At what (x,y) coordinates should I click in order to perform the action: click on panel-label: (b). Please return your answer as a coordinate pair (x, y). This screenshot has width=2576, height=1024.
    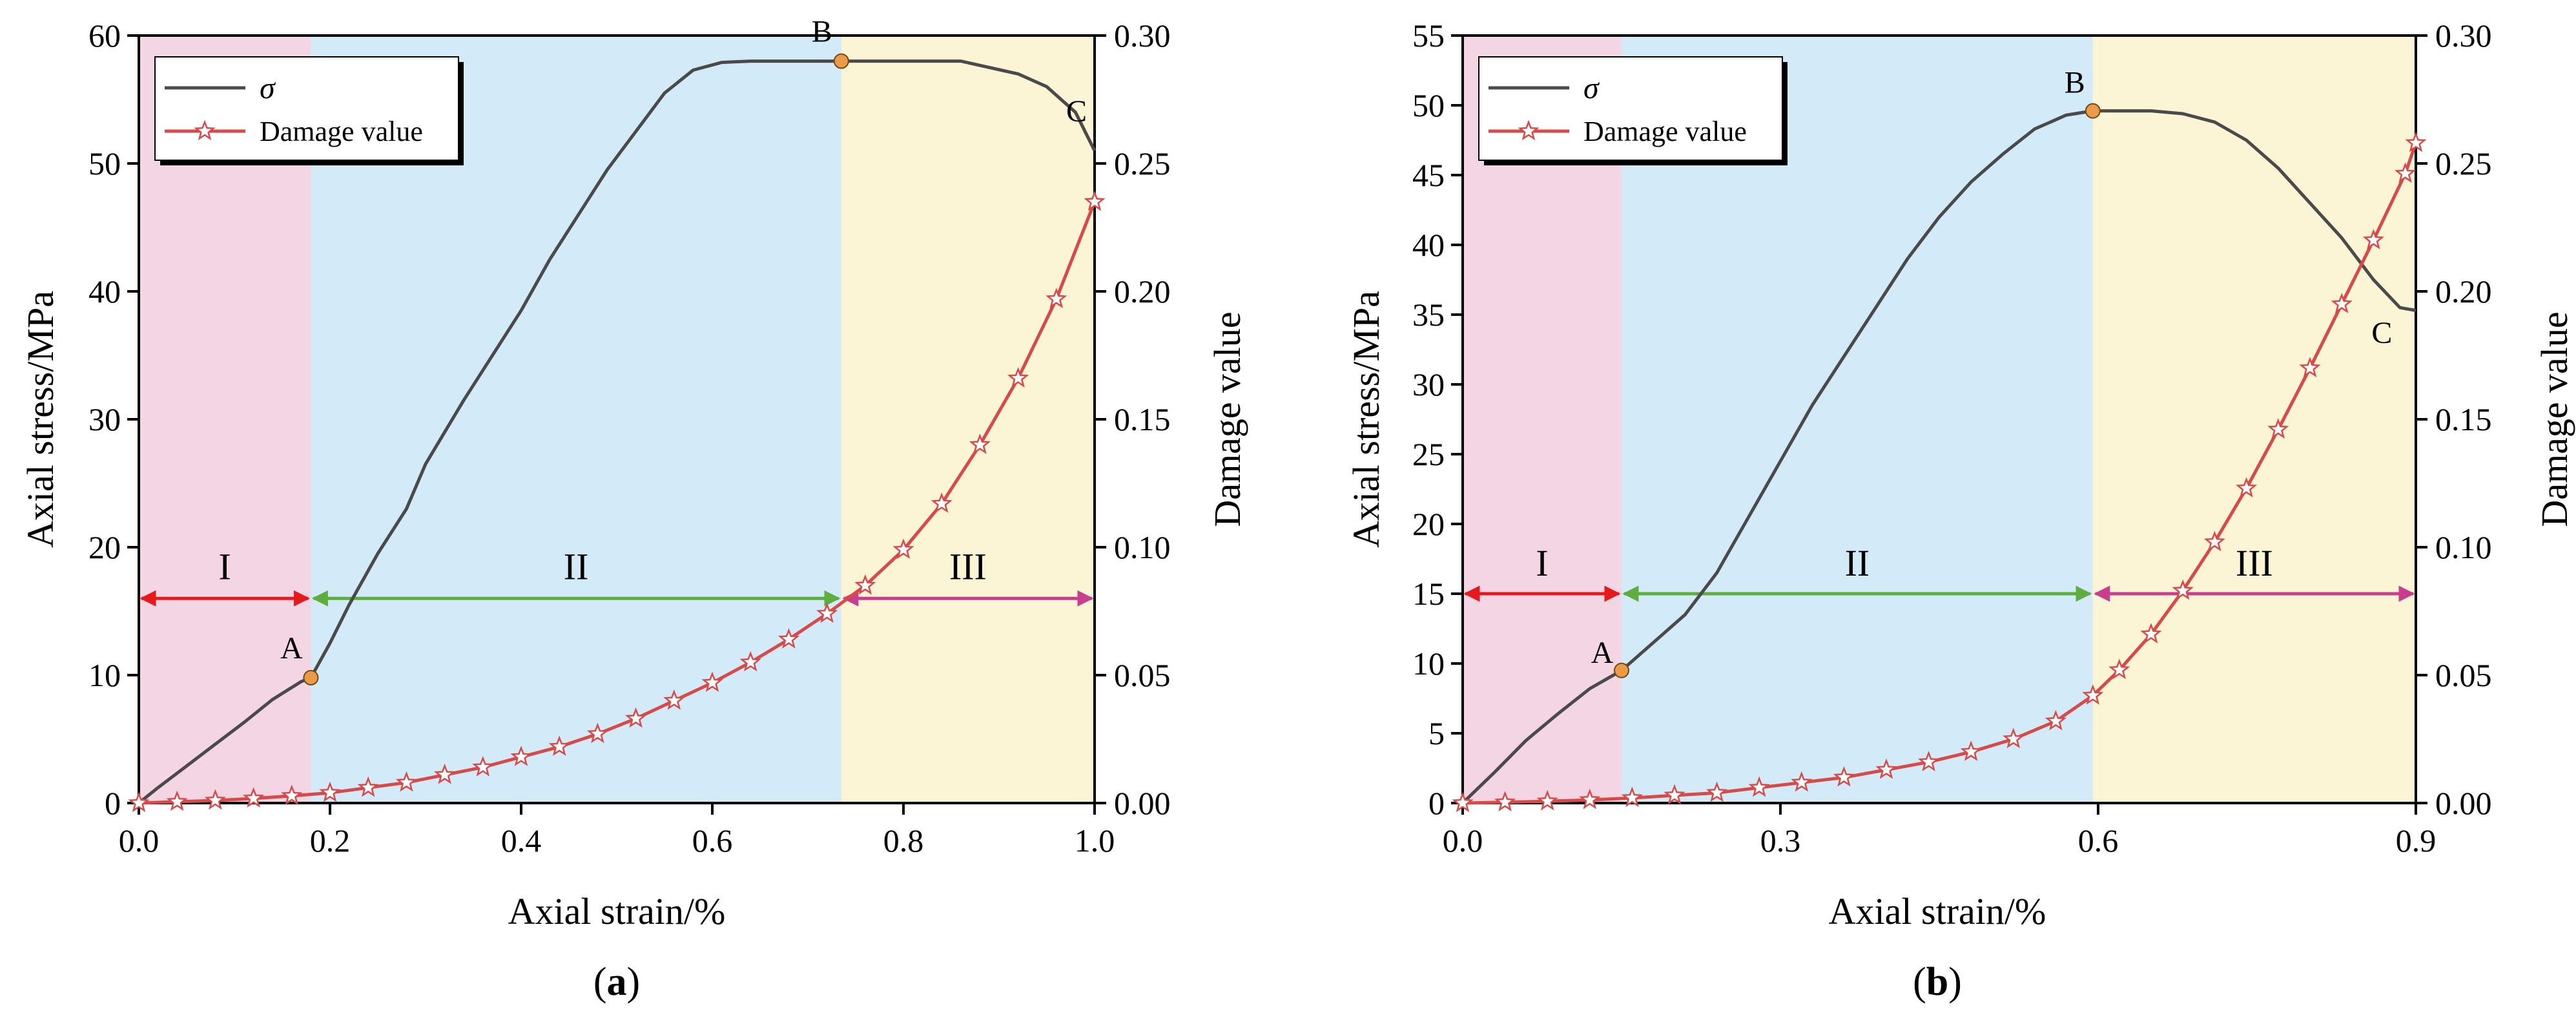
    Looking at the image, I should click on (1937, 982).